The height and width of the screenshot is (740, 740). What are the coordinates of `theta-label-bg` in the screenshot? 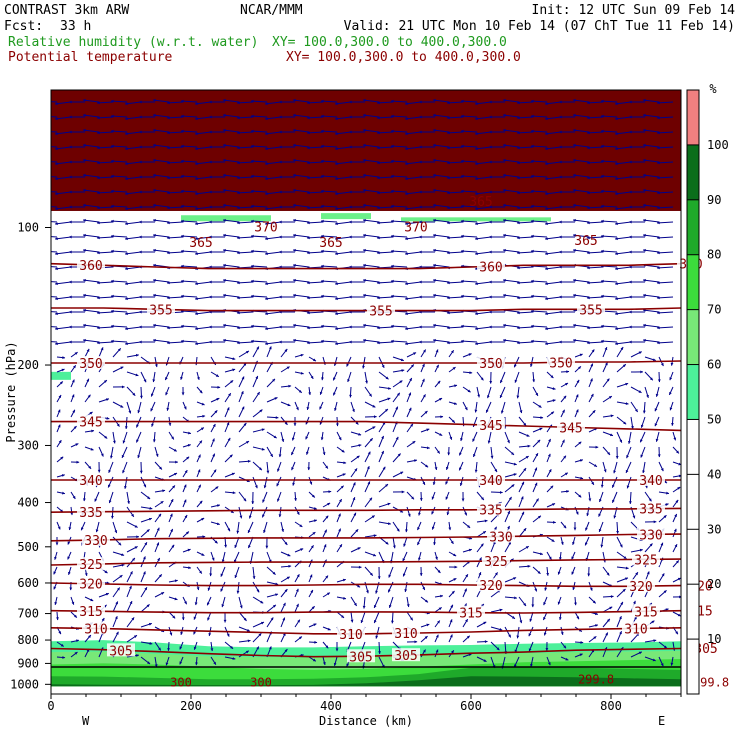 It's located at (351, 633).